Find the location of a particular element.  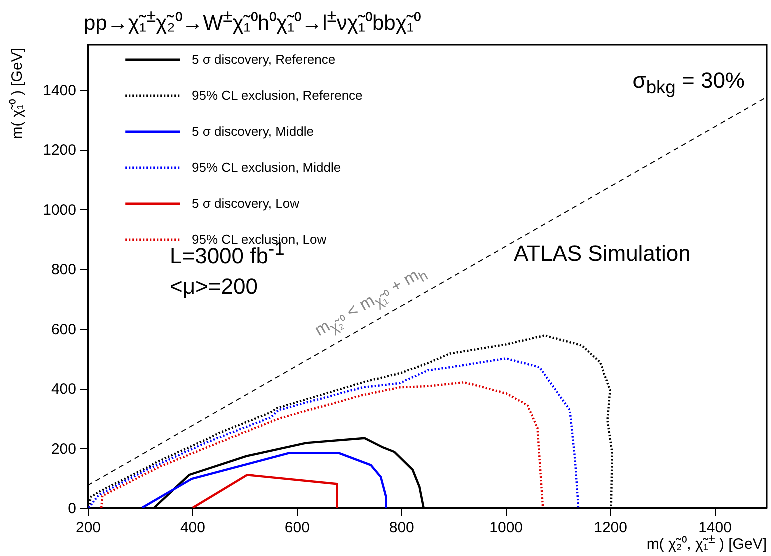

y-tick-label: 1400 is located at coordinates (59, 91).